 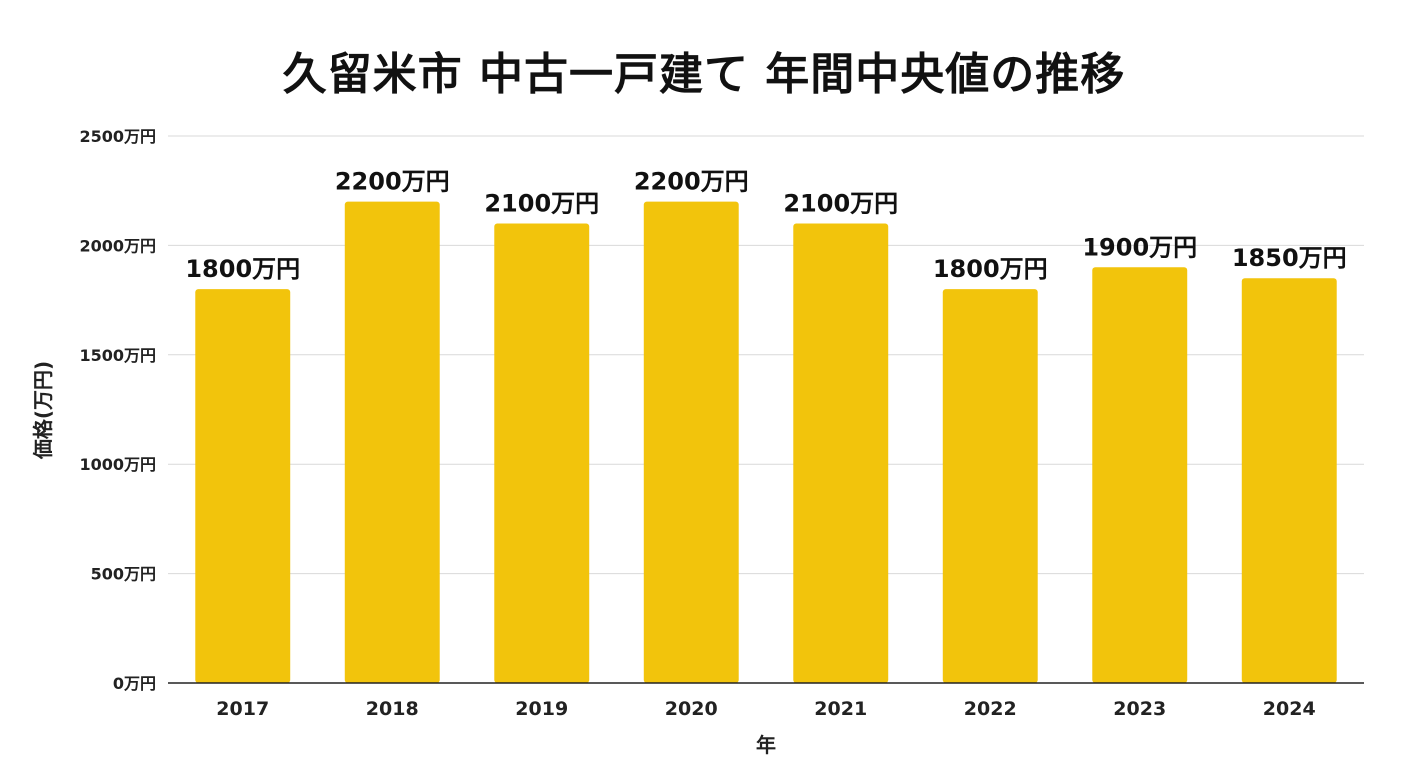 I want to click on x-tick-label: 2023, so click(x=1139, y=709).